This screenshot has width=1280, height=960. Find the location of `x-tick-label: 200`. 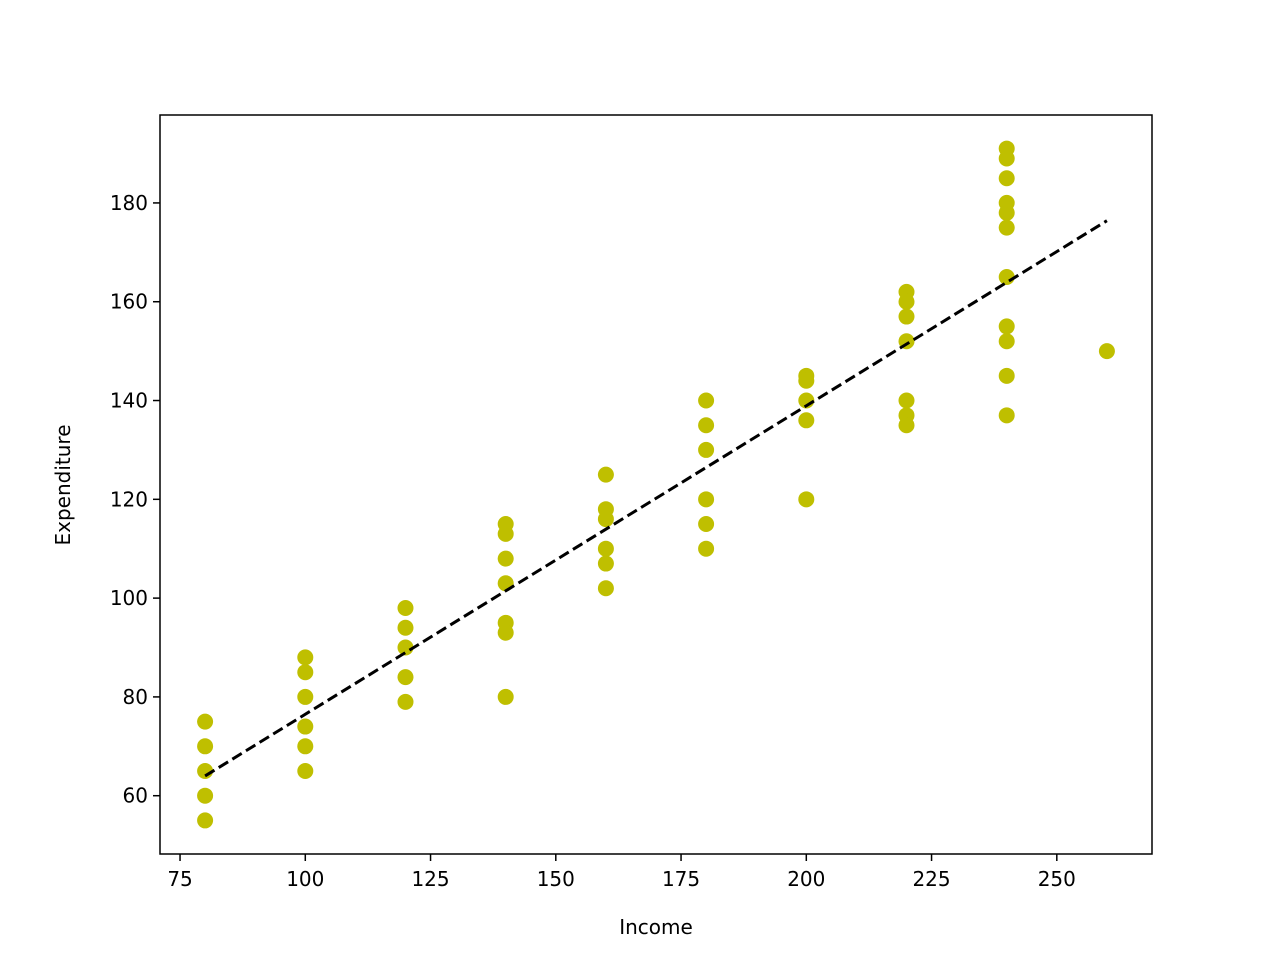

x-tick-label: 200 is located at coordinates (806, 879).